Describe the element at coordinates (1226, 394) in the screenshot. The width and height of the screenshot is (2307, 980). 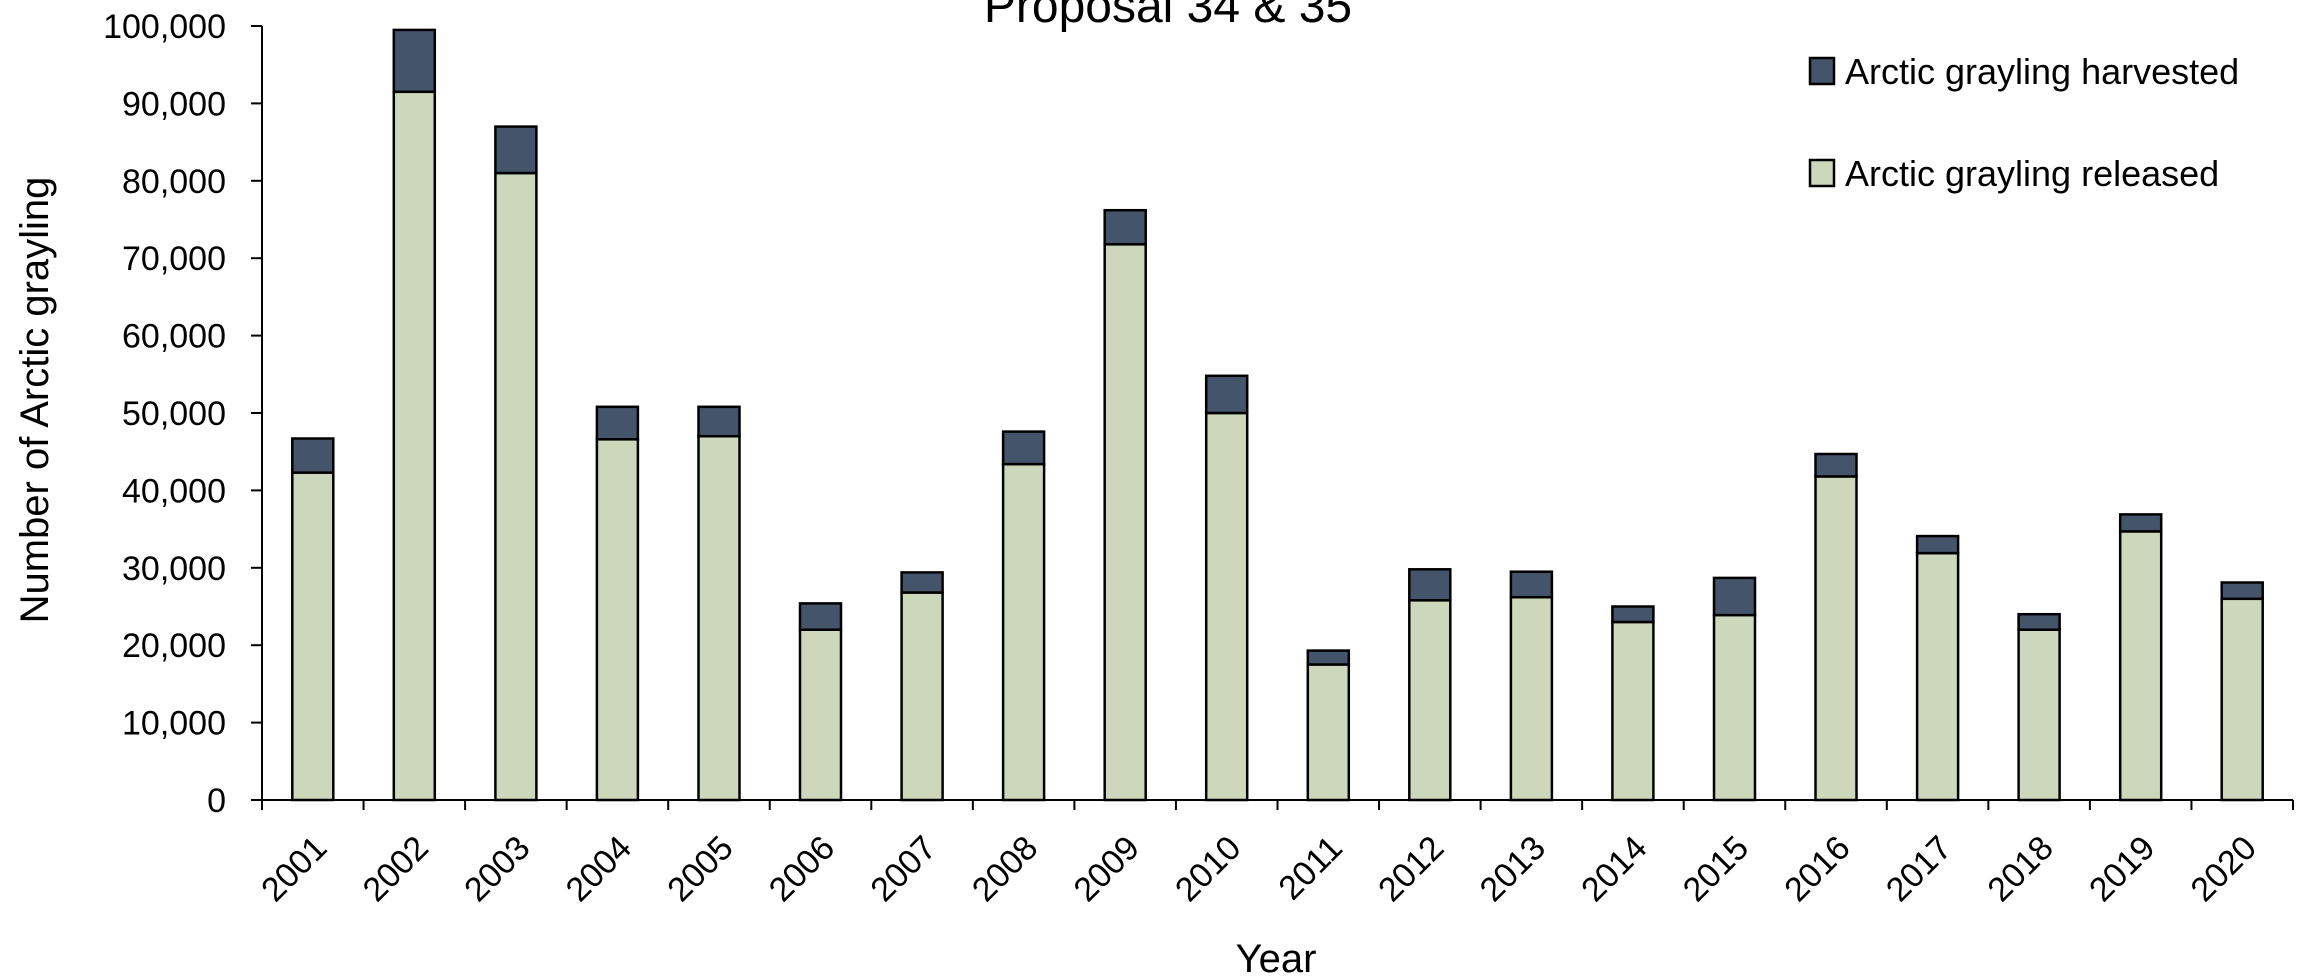
I see `bar-harvested-2010` at that location.